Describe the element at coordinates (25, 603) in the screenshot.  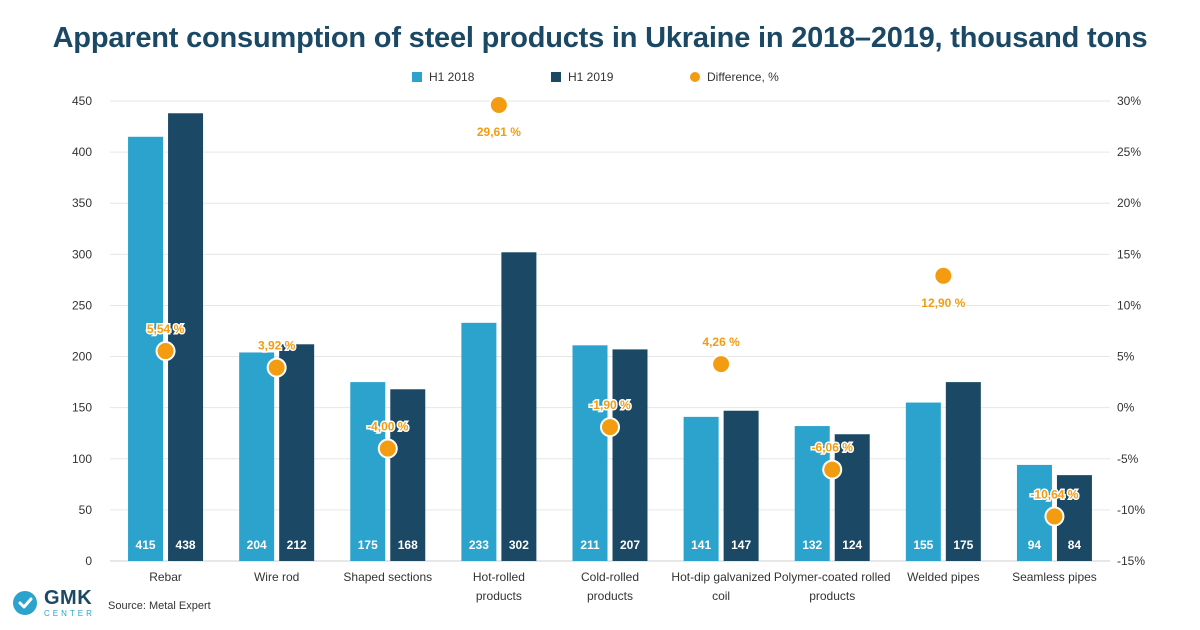
I see `gmk-logo-icon` at that location.